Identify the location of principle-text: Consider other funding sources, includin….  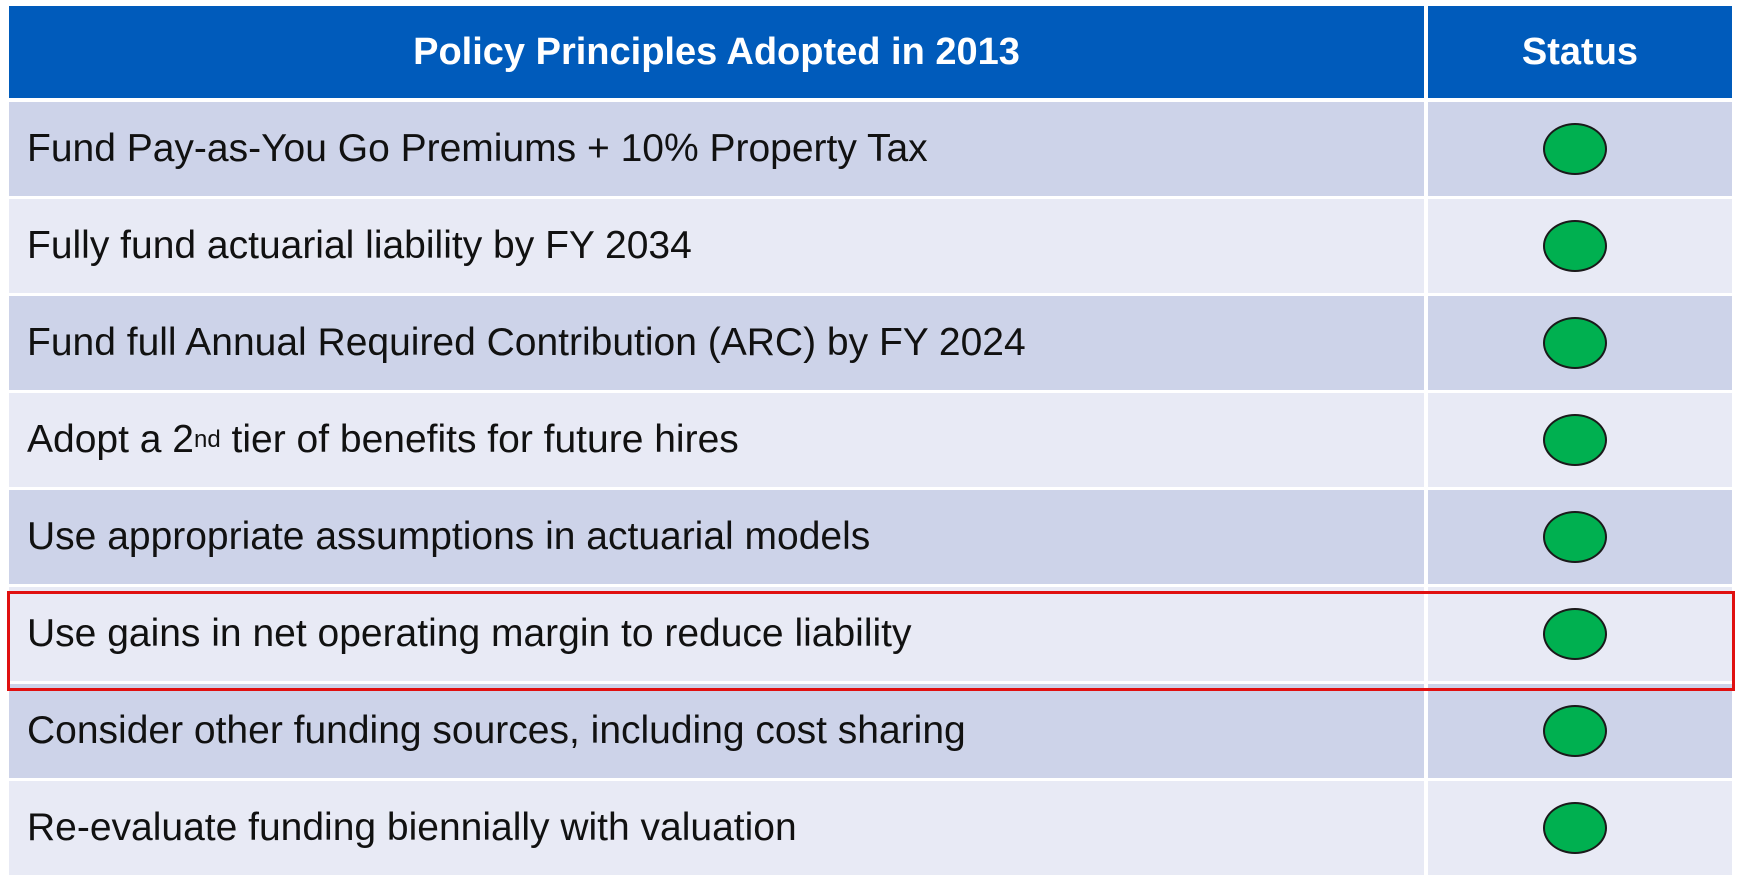
(496, 730).